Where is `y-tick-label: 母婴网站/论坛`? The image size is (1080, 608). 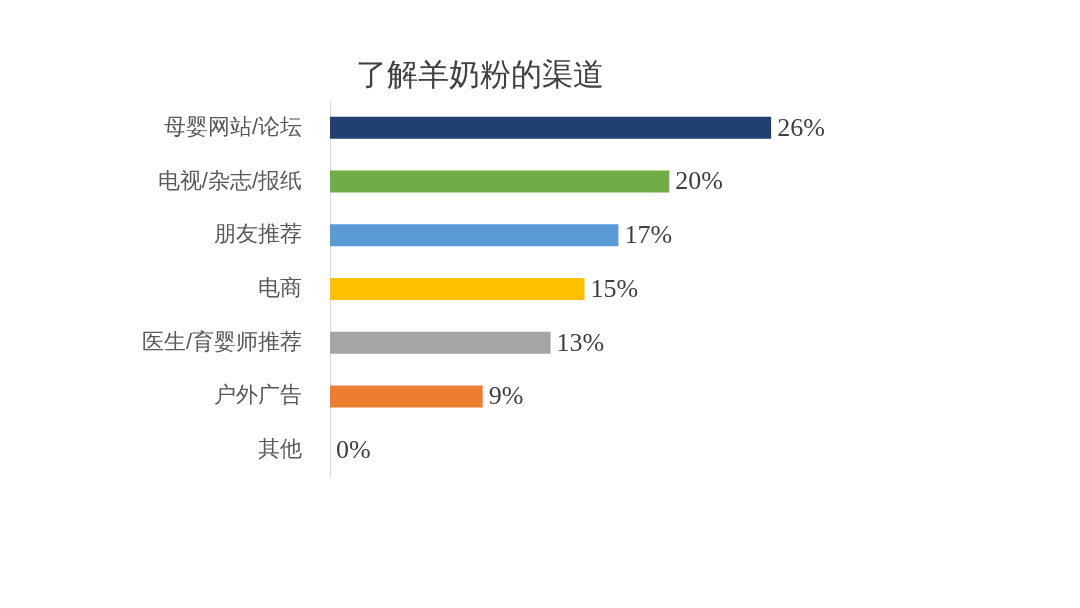 y-tick-label: 母婴网站/论坛 is located at coordinates (232, 126).